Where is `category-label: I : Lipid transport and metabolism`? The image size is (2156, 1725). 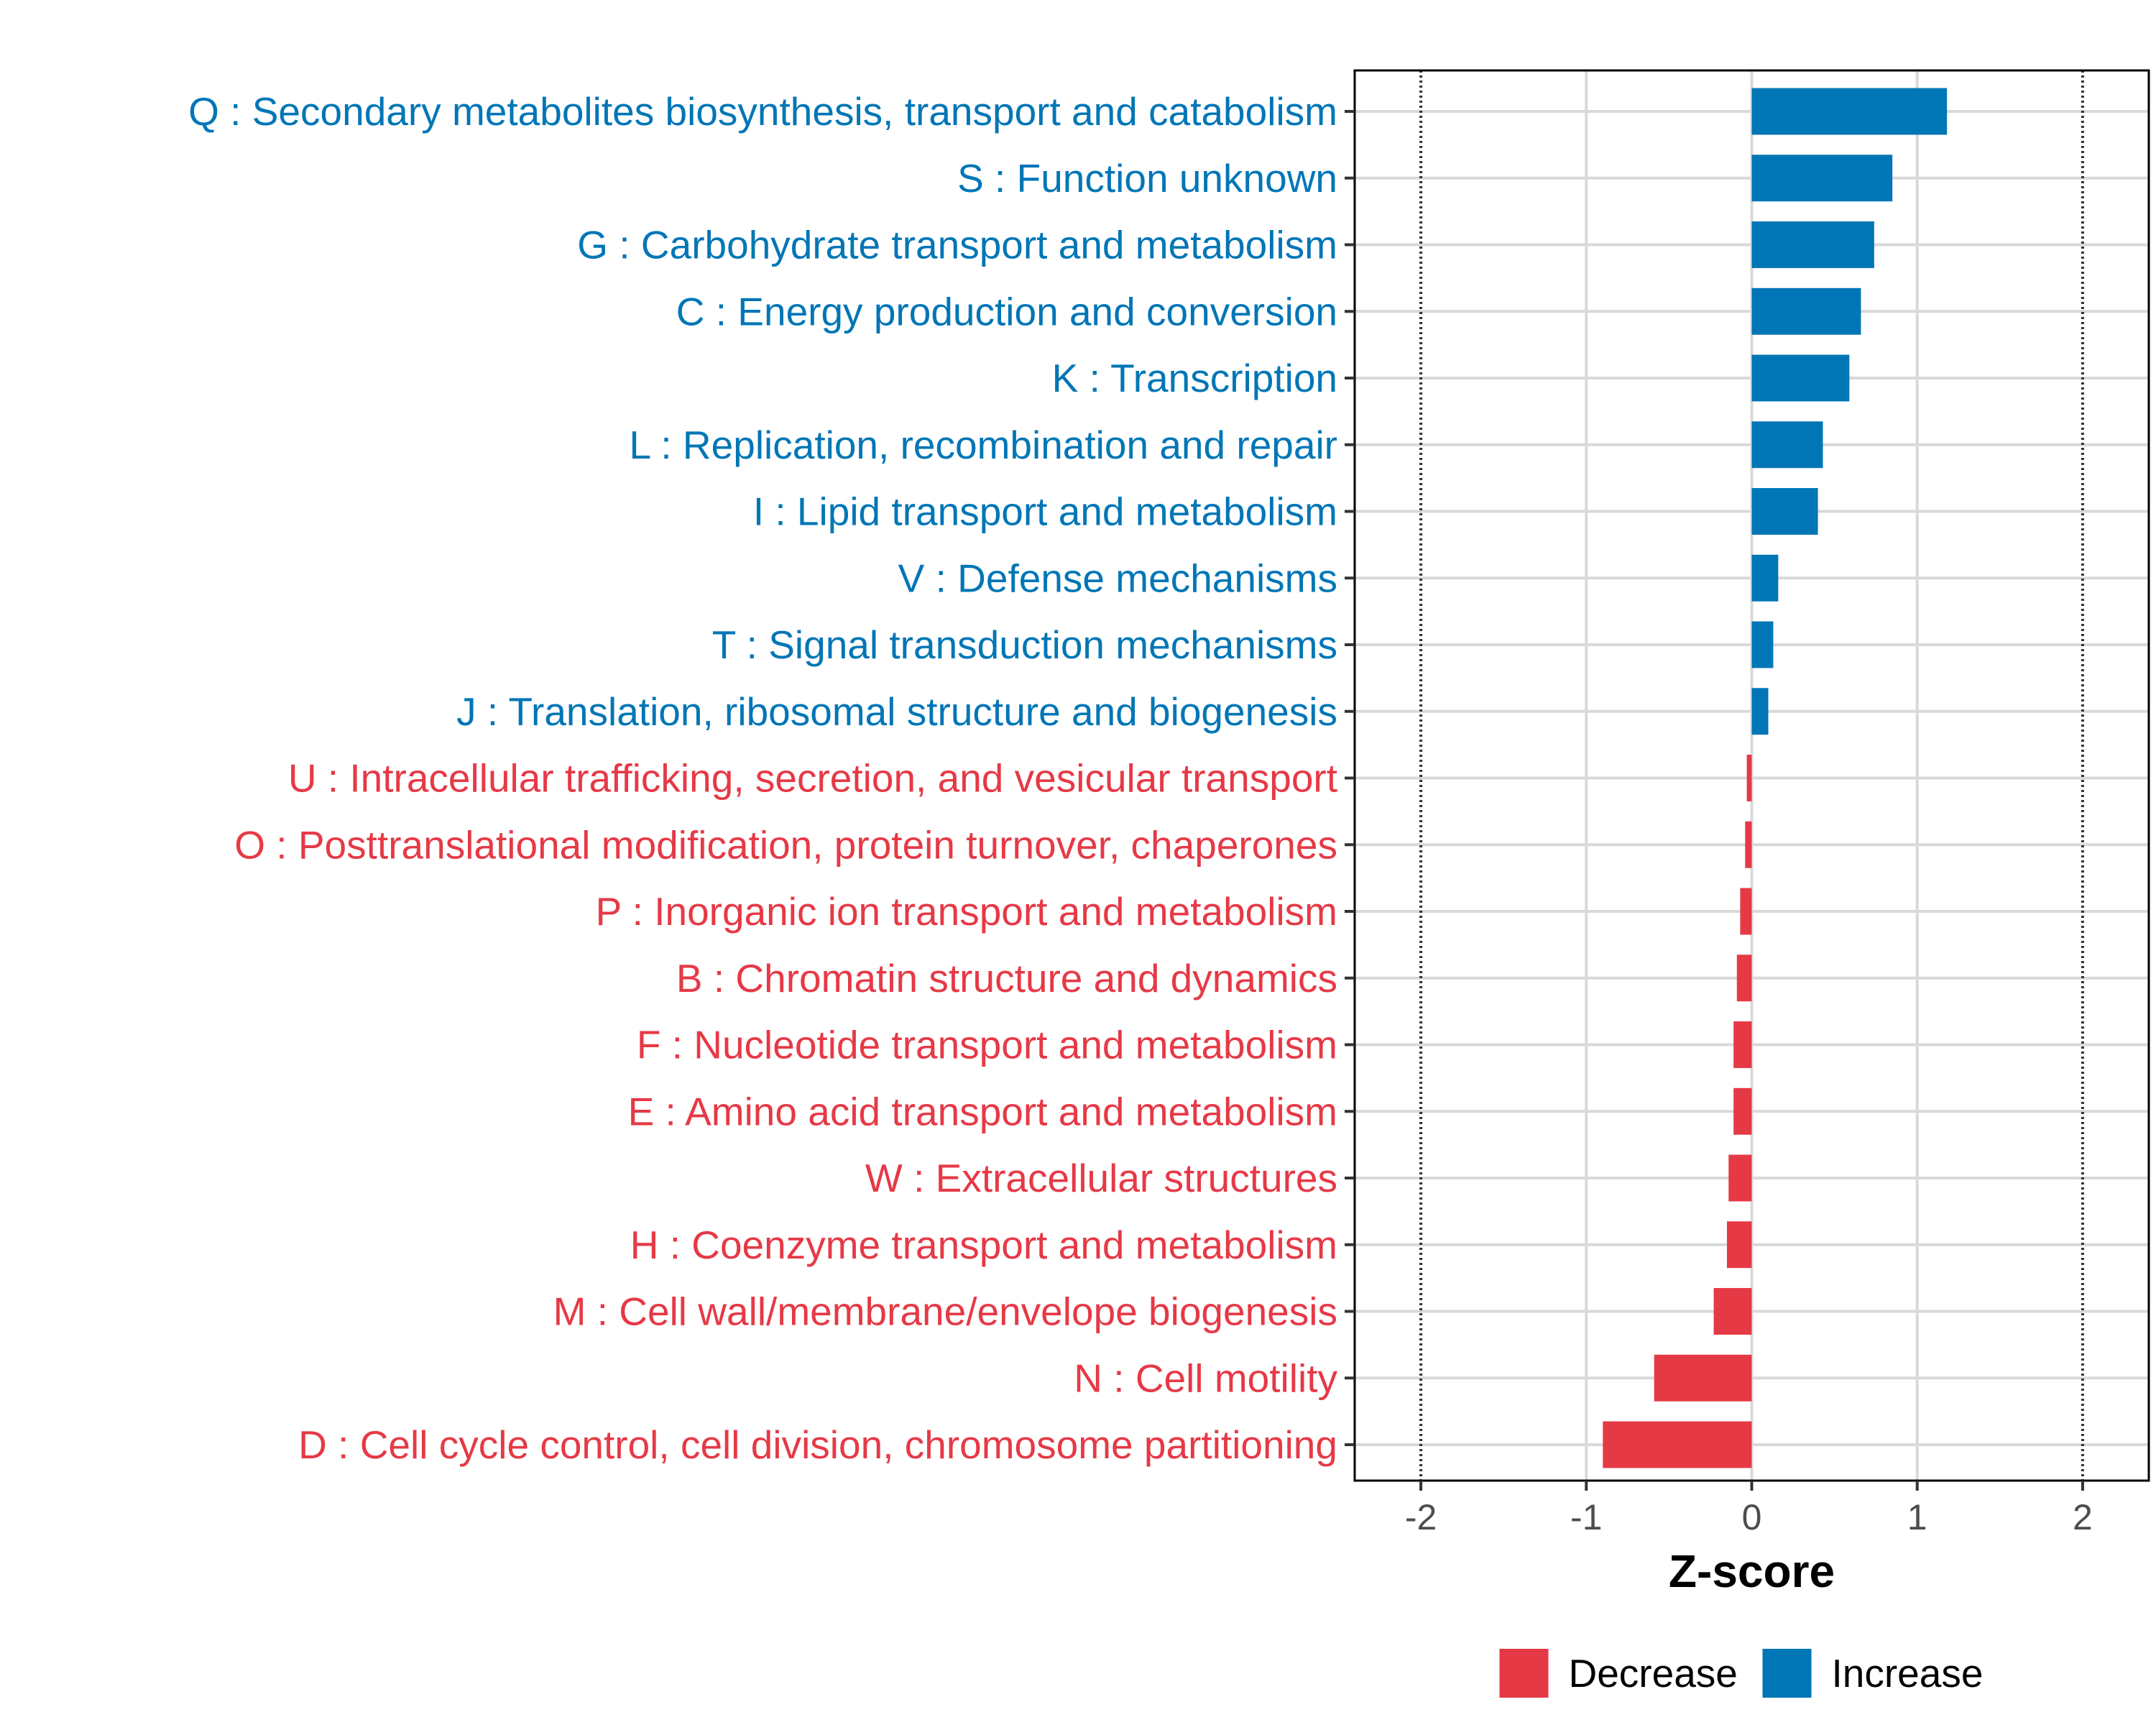
category-label: I : Lipid transport and metabolism is located at coordinates (1045, 511).